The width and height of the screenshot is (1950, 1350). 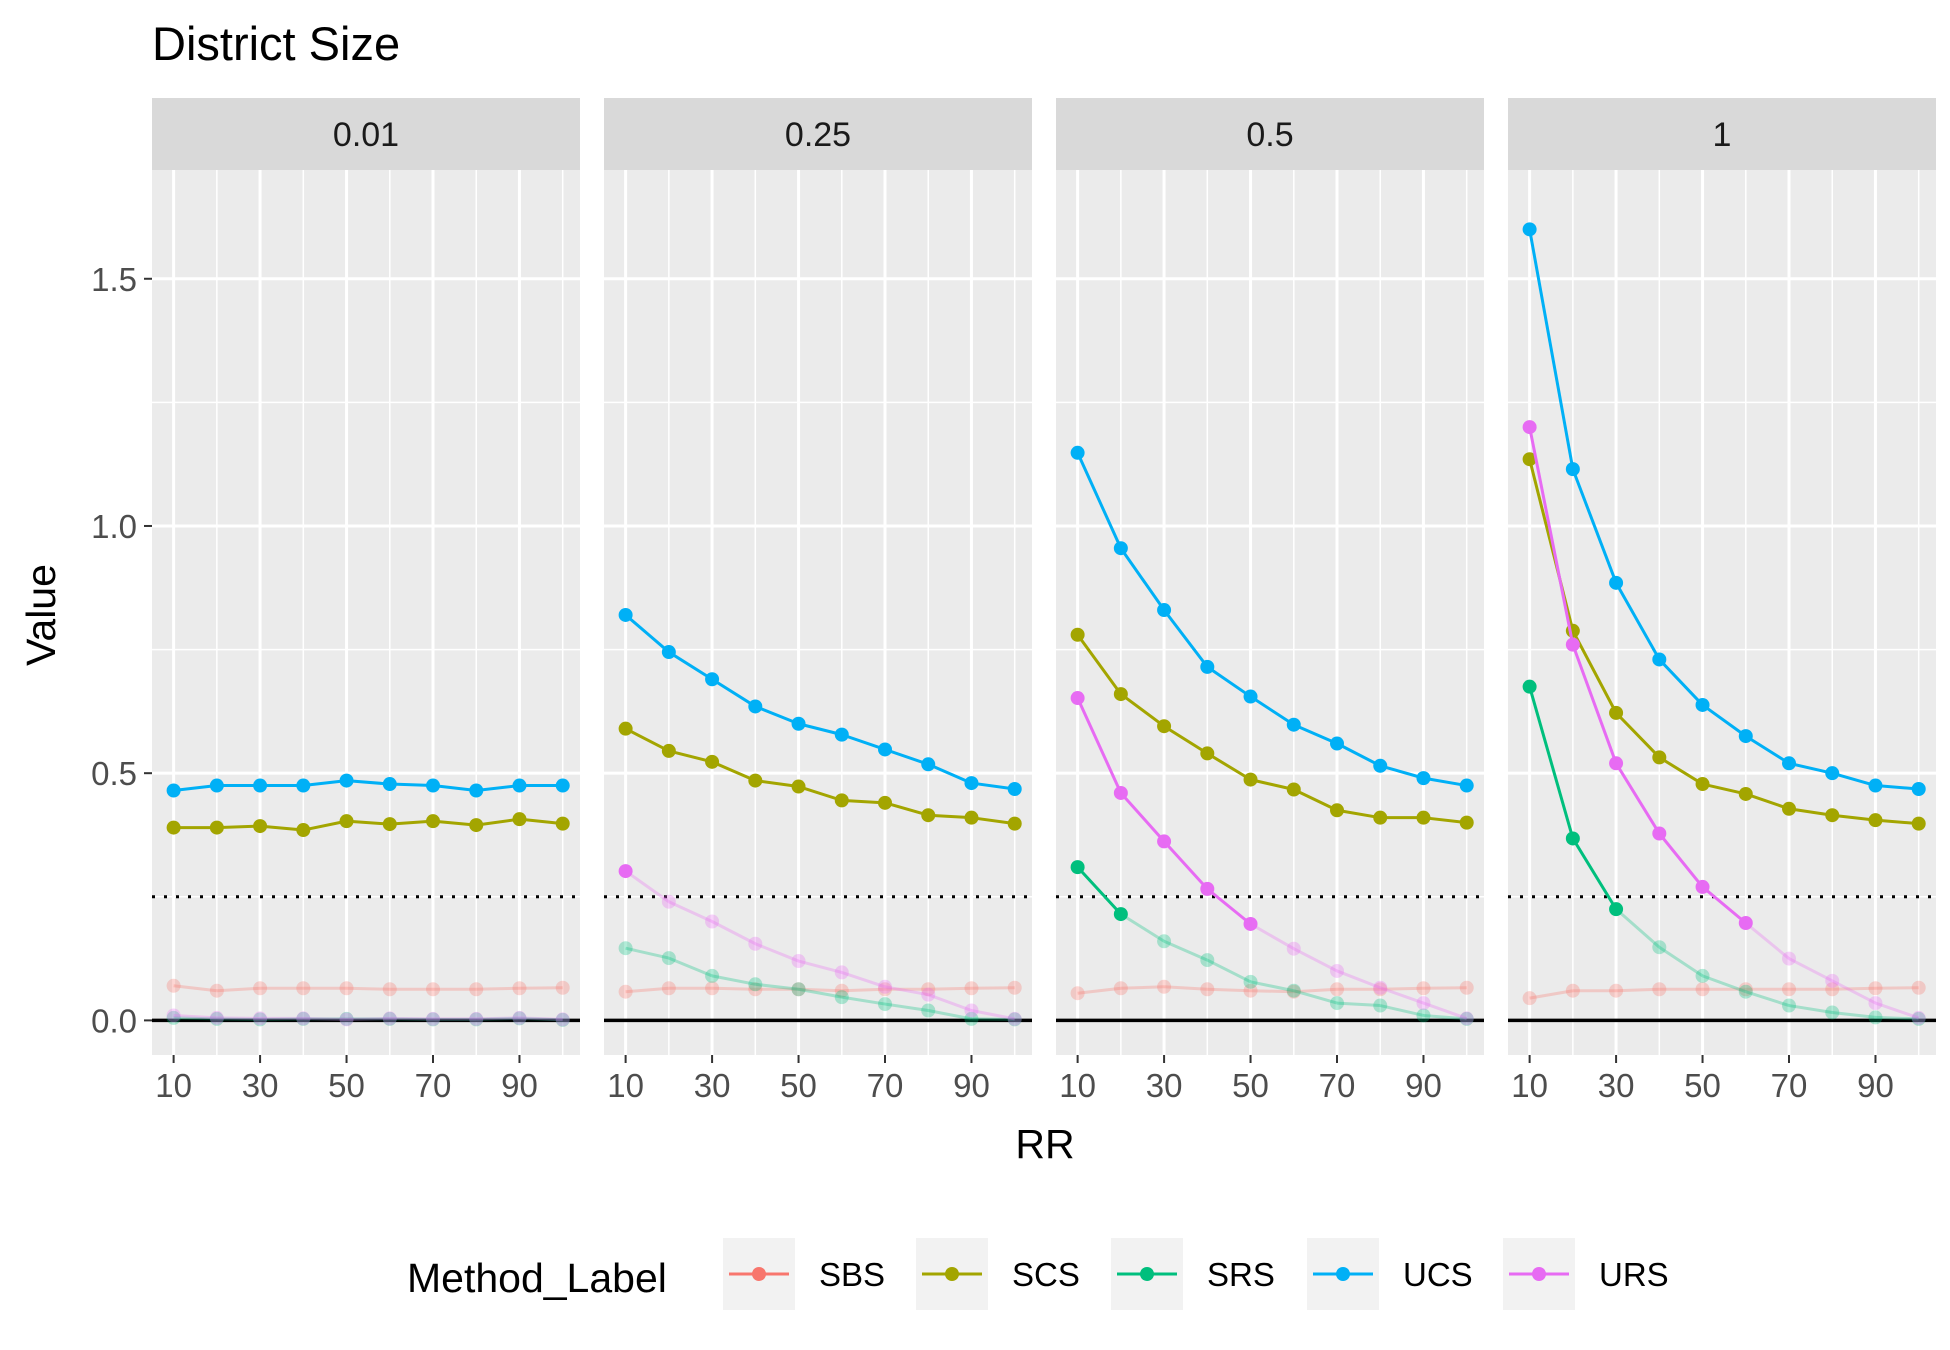 What do you see at coordinates (759, 1274) in the screenshot?
I see `legend-key-point` at bounding box center [759, 1274].